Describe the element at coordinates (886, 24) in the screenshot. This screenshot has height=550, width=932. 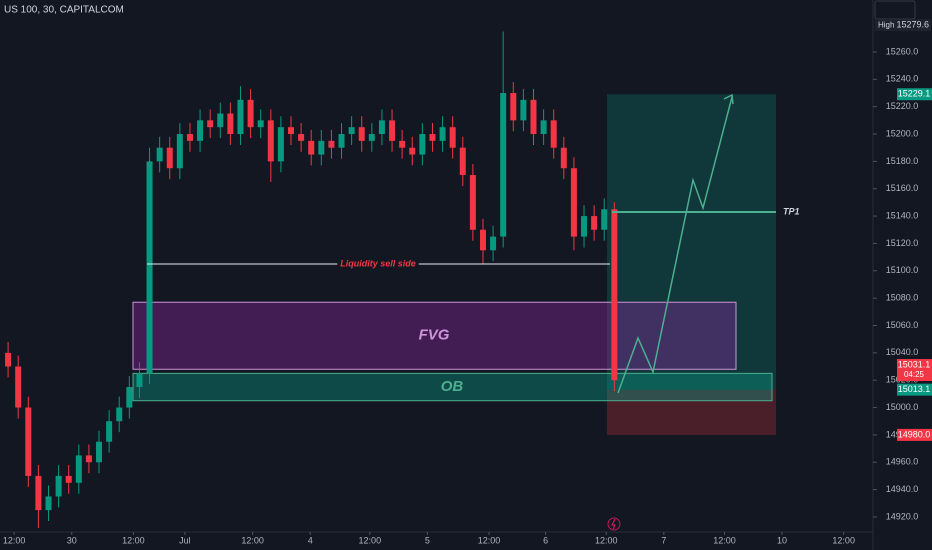
I see `high-tag: High` at that location.